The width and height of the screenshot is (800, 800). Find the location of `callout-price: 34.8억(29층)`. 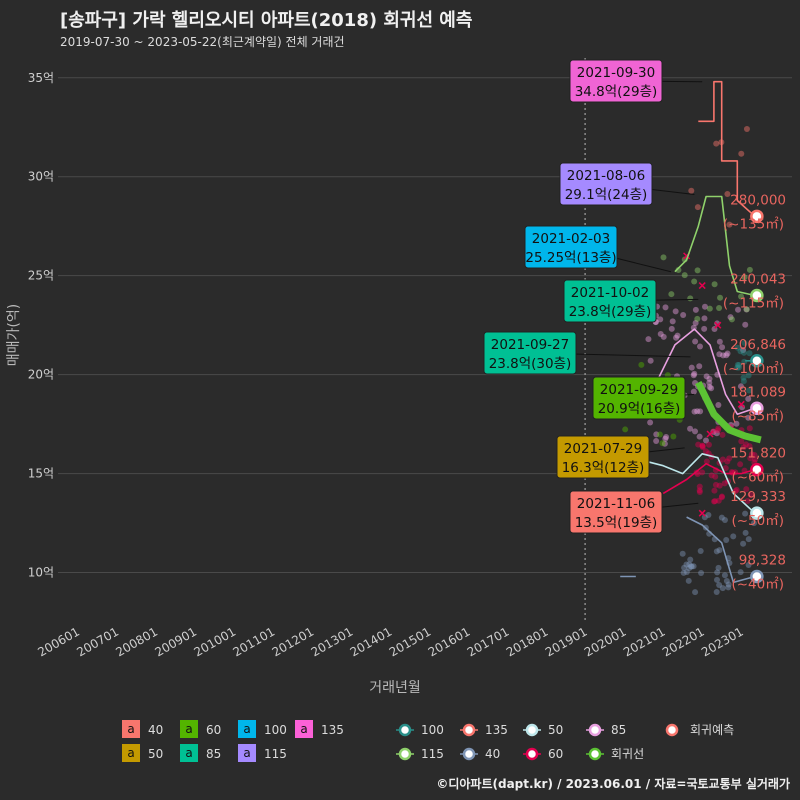

callout-price: 34.8억(29층) is located at coordinates (616, 92).